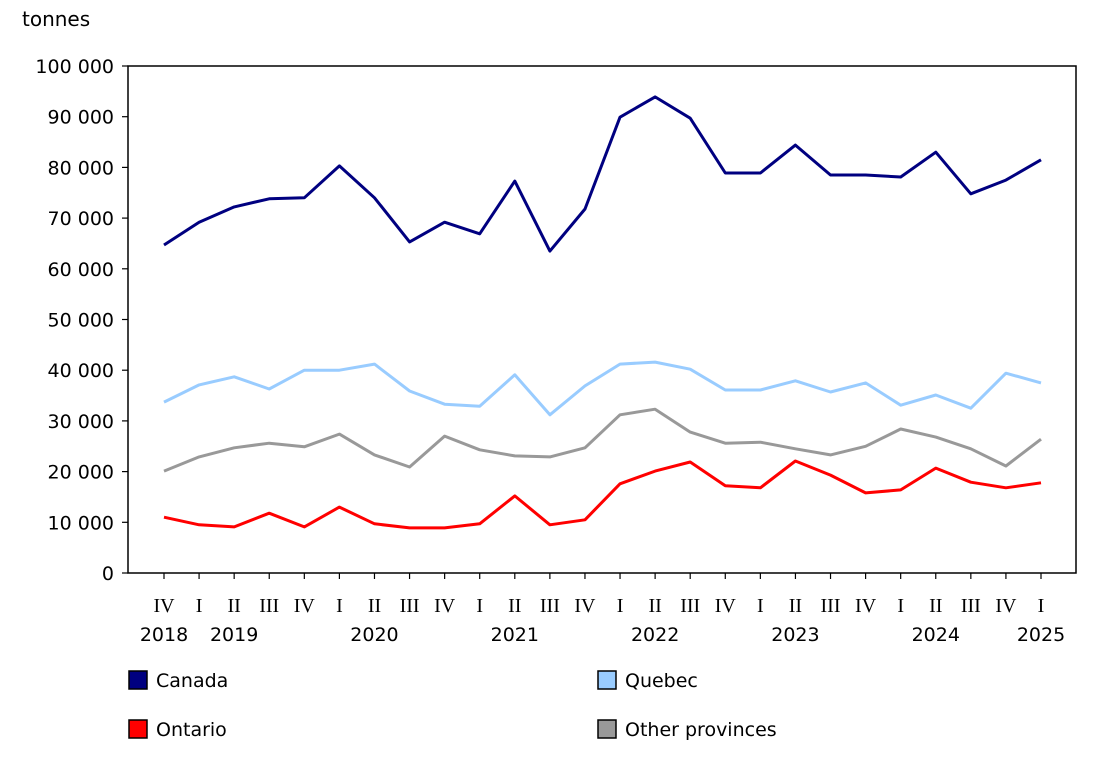 Image resolution: width=1119 pixels, height=761 pixels. What do you see at coordinates (374, 635) in the screenshot?
I see `x-tick-label-year: 2020` at bounding box center [374, 635].